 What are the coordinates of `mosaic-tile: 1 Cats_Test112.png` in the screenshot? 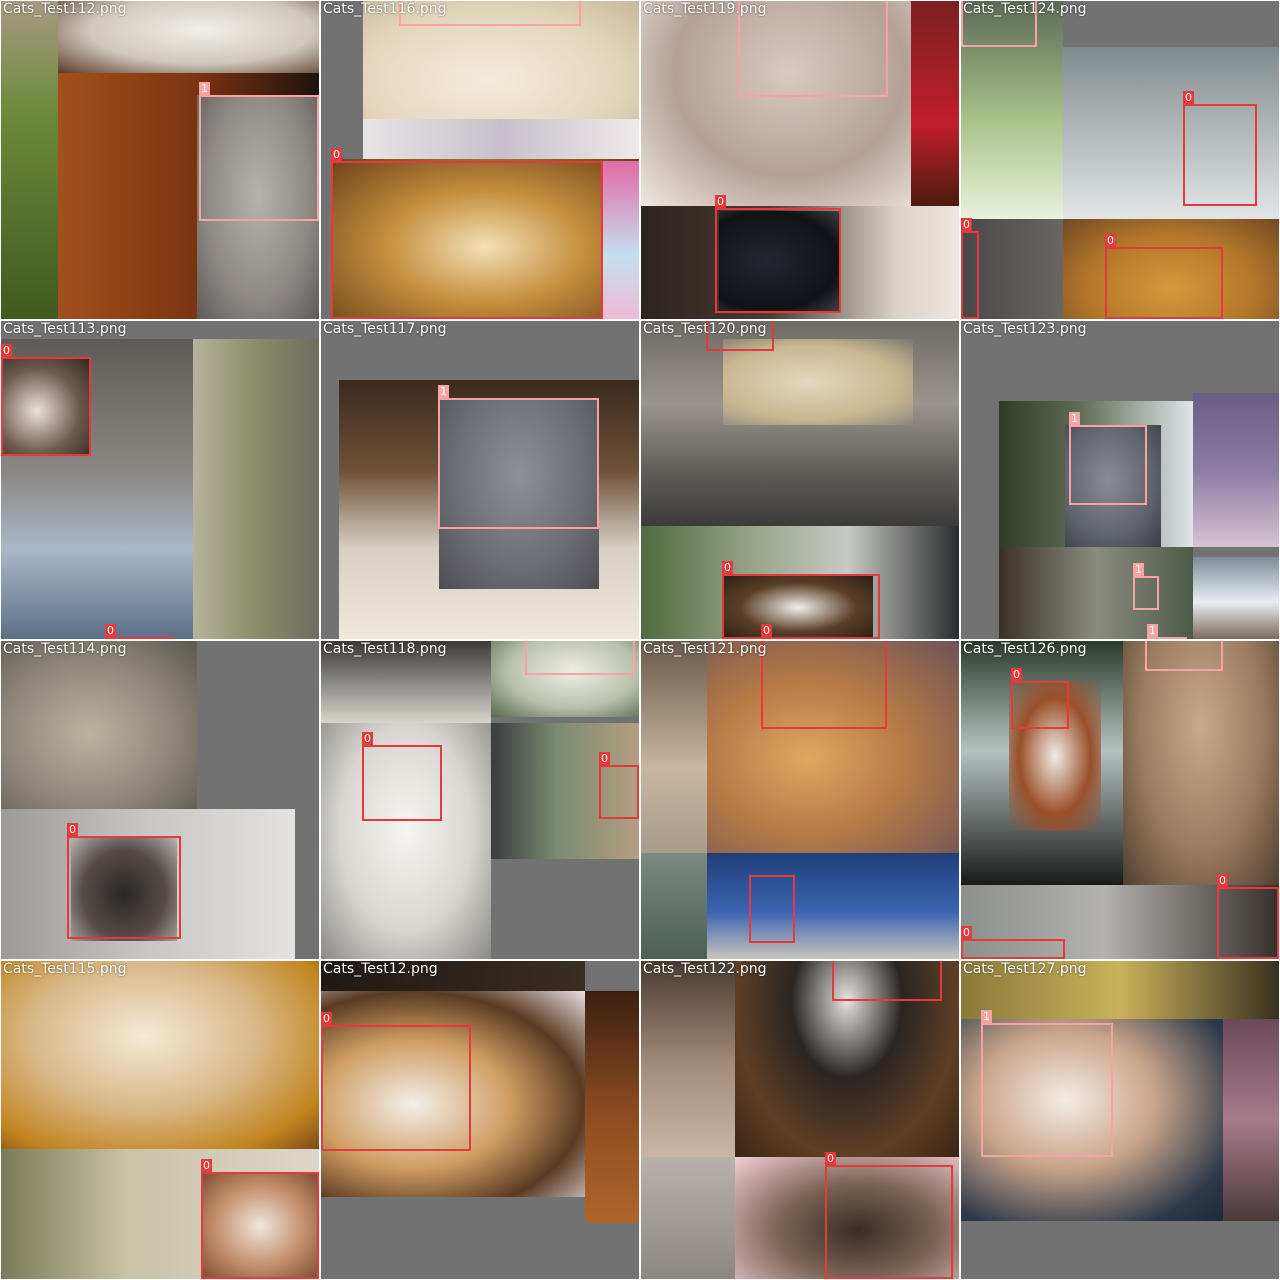 It's located at (160, 160).